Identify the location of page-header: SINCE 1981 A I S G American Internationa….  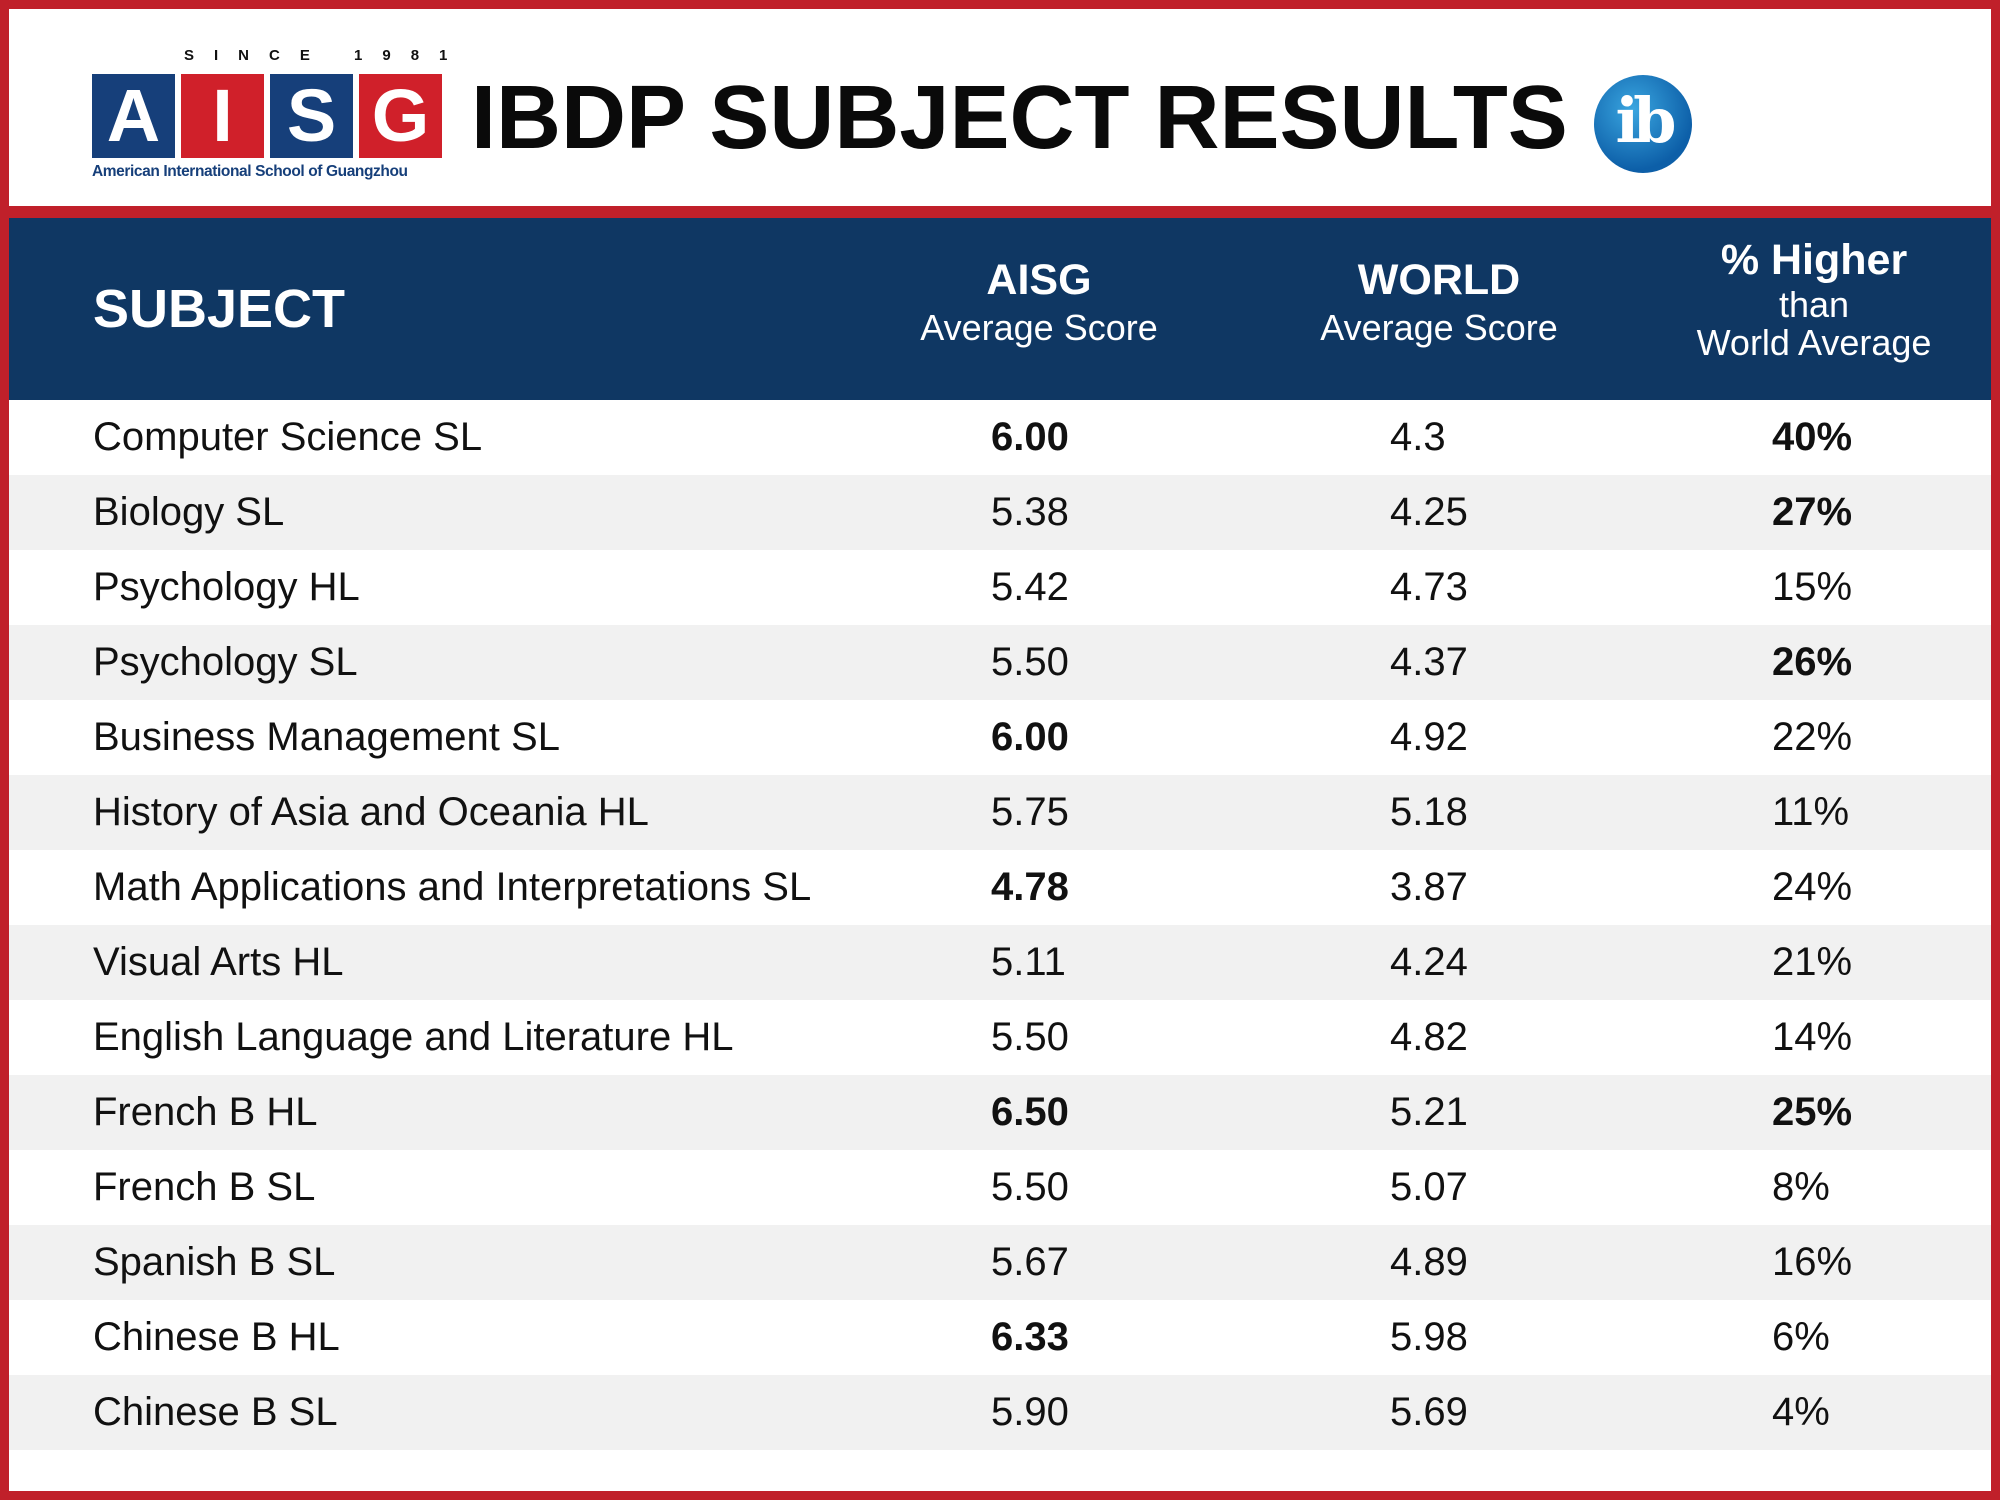
(1000, 107).